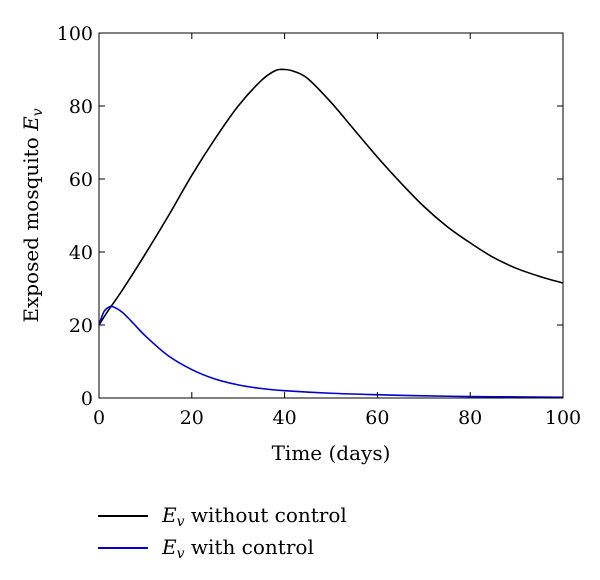 The image size is (600, 580). What do you see at coordinates (75, 34) in the screenshot?
I see `y-tick-label: 100` at bounding box center [75, 34].